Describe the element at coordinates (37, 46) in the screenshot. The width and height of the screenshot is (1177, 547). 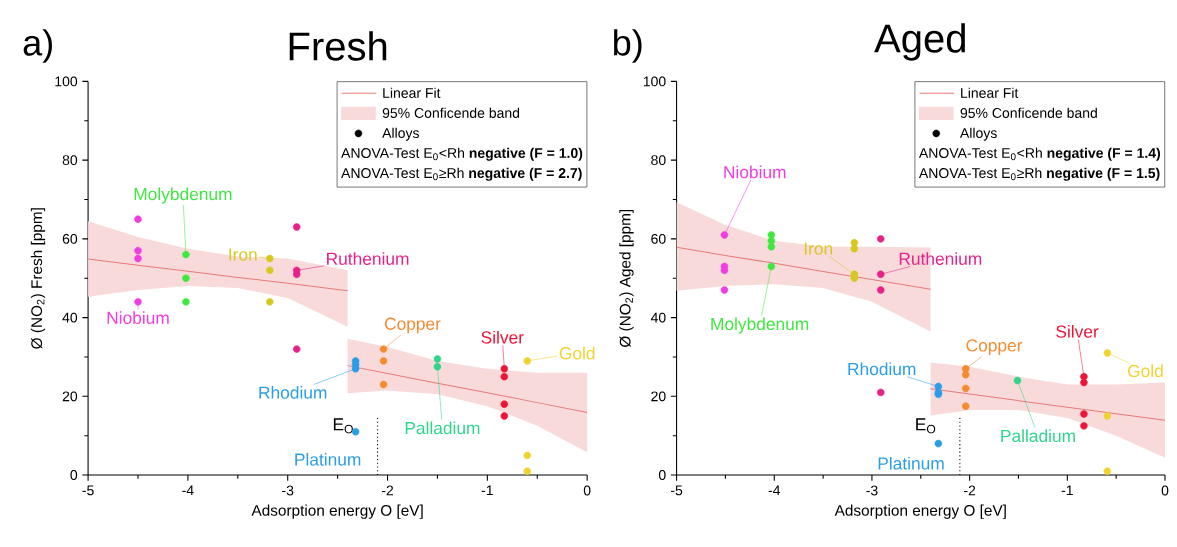
I see `text: a)` at that location.